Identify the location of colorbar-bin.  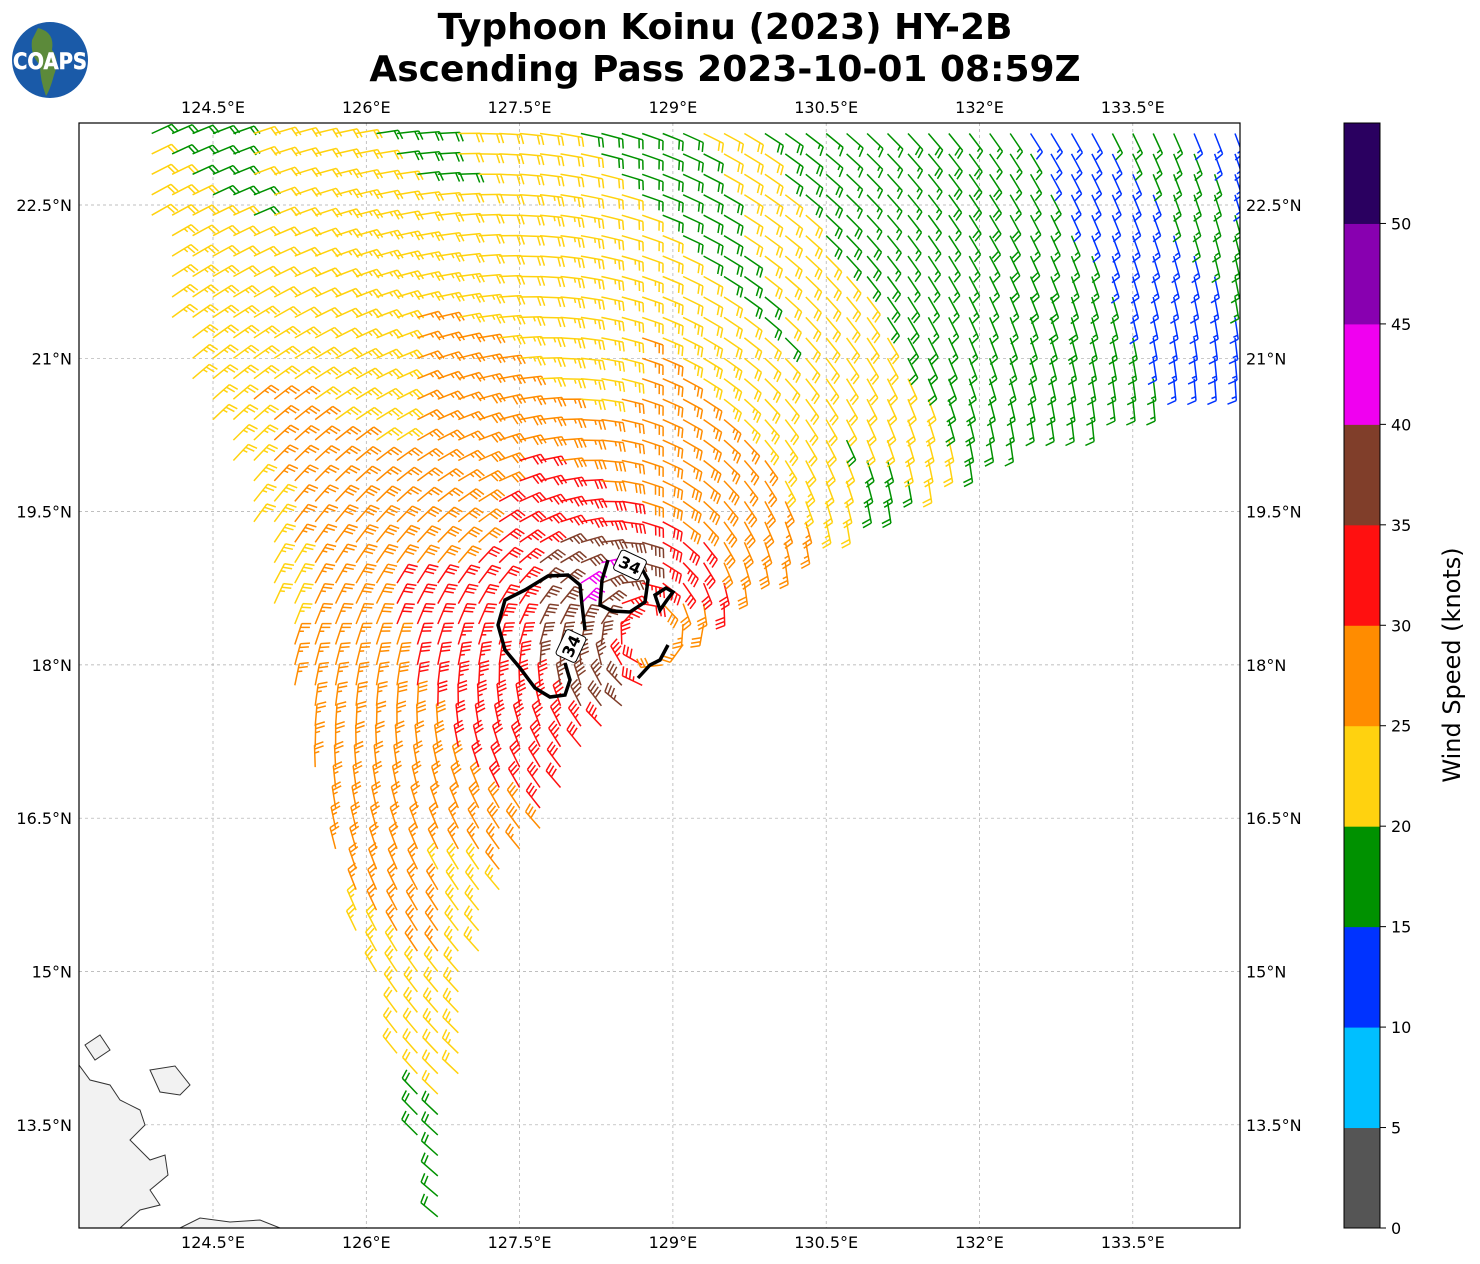
(1362, 374).